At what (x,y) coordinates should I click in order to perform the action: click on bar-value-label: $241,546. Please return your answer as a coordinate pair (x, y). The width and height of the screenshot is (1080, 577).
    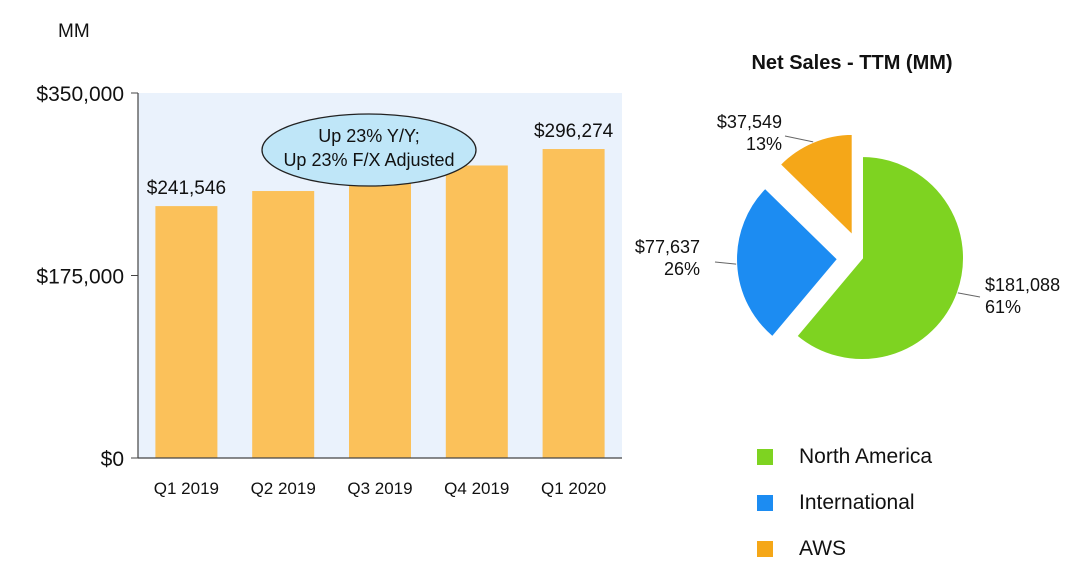
    Looking at the image, I should click on (186, 188).